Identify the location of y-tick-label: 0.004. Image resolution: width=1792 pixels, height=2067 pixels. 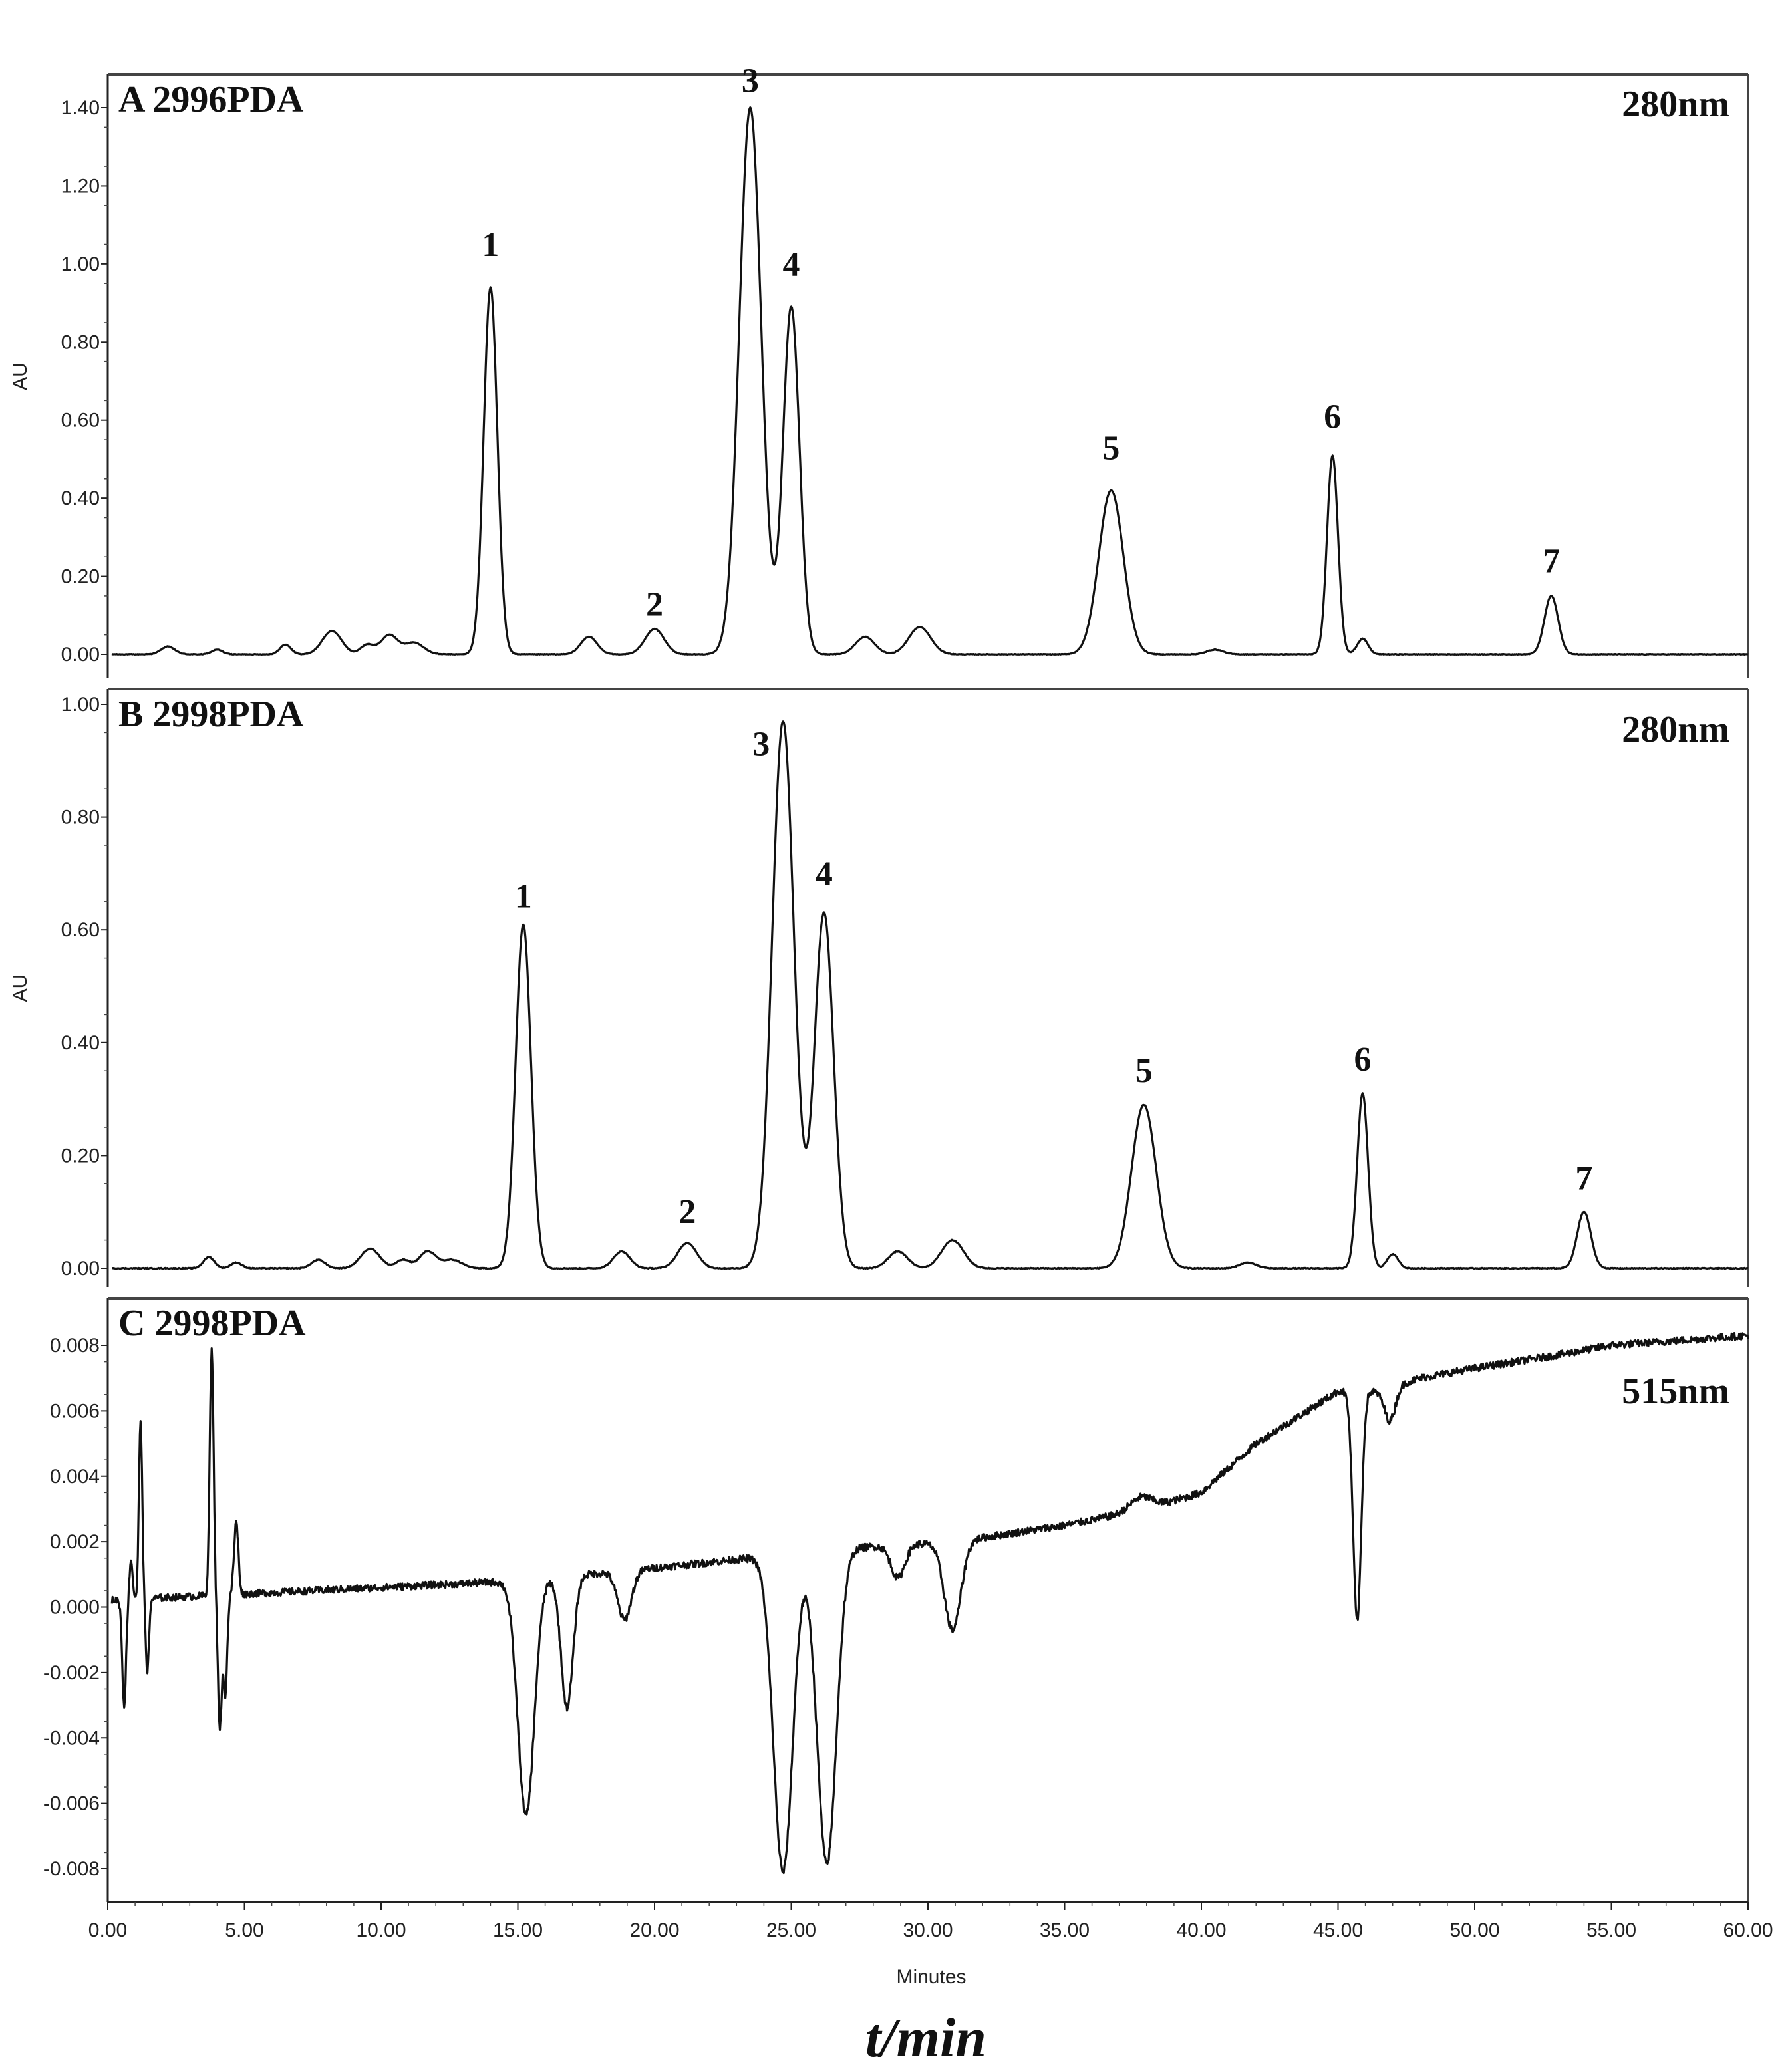
(75, 1477).